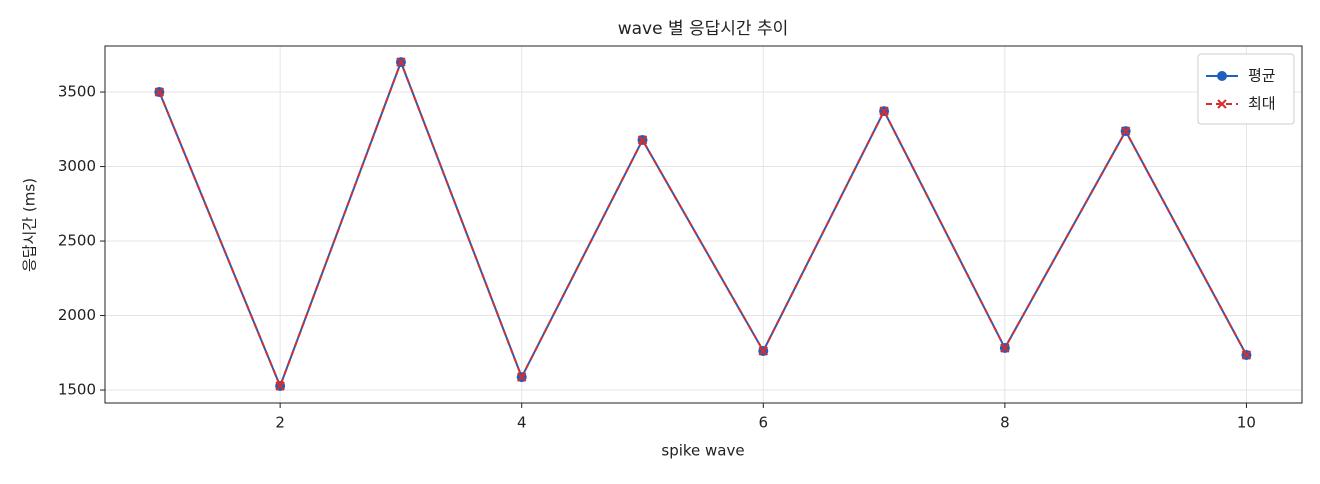 The width and height of the screenshot is (1320, 484). Describe the element at coordinates (30, 225) in the screenshot. I see `y-axis-label: 응답시간 (ms)` at that location.